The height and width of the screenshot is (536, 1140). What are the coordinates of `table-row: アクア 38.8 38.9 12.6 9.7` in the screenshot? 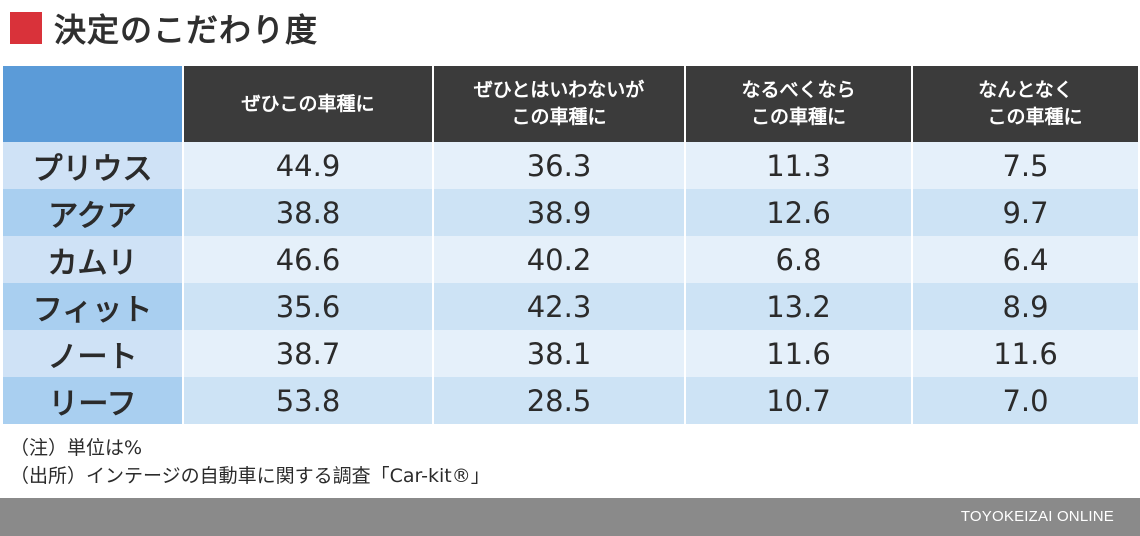 It's located at (570, 212).